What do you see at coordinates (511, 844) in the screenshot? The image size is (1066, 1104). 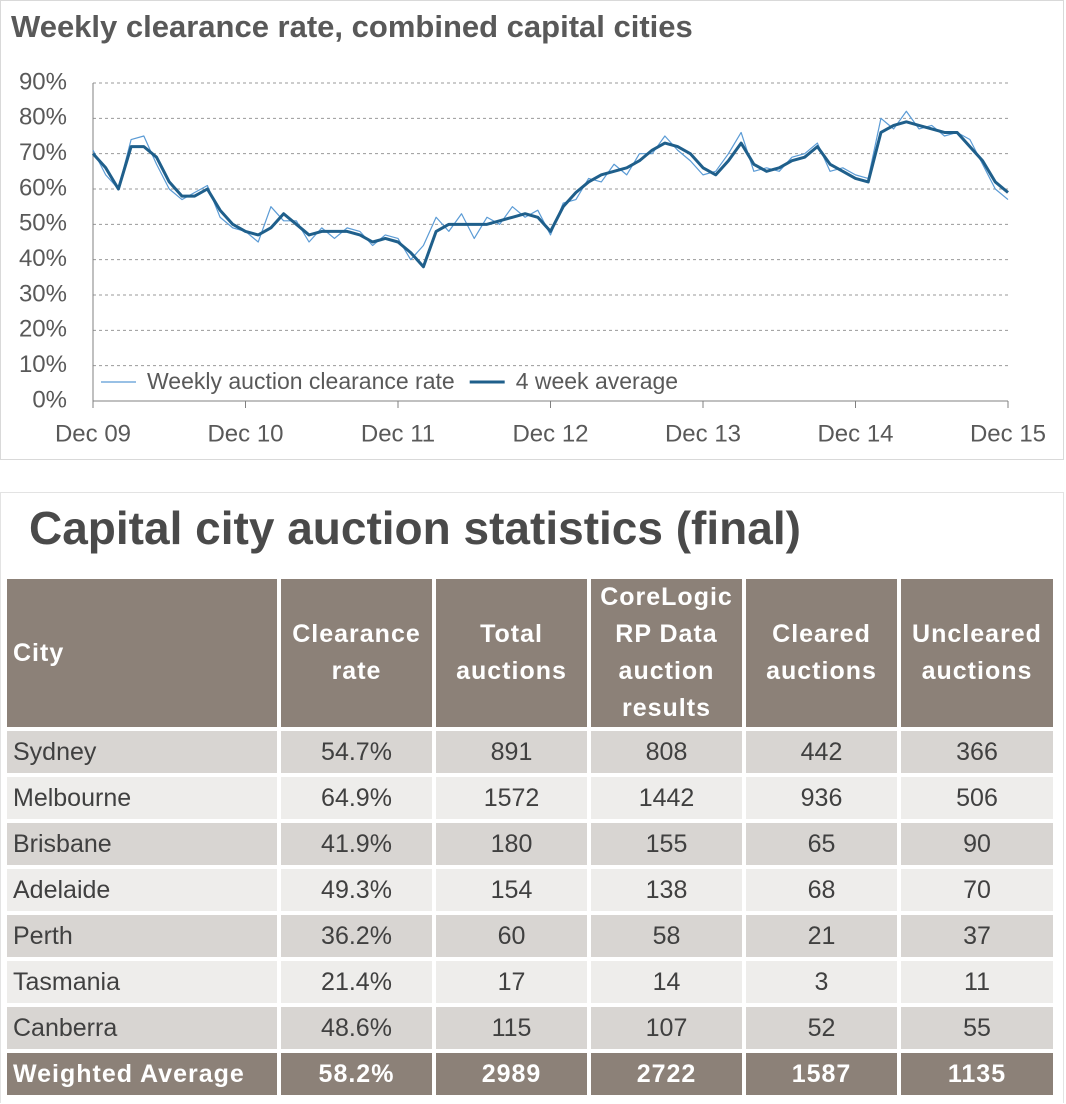 I see `table-cell: 180` at bounding box center [511, 844].